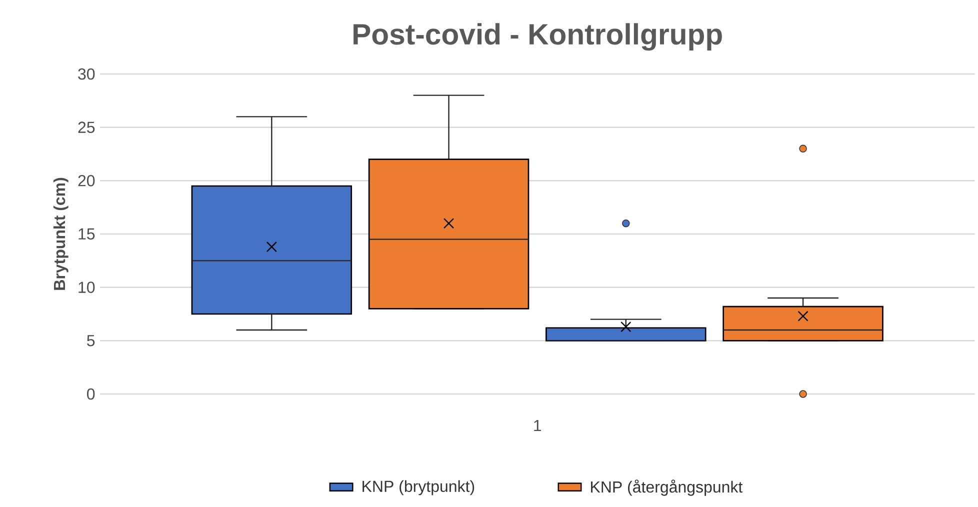  I want to click on legend-label: KNP (återgångspunkt, so click(667, 488).